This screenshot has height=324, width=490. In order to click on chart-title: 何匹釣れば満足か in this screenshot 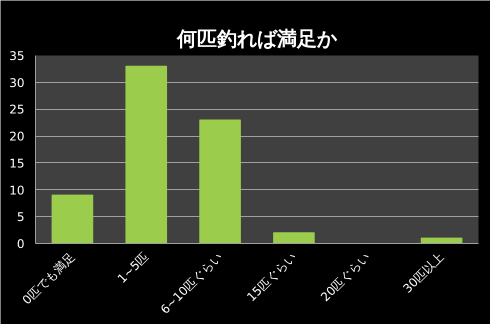, I will do `click(257, 38)`.